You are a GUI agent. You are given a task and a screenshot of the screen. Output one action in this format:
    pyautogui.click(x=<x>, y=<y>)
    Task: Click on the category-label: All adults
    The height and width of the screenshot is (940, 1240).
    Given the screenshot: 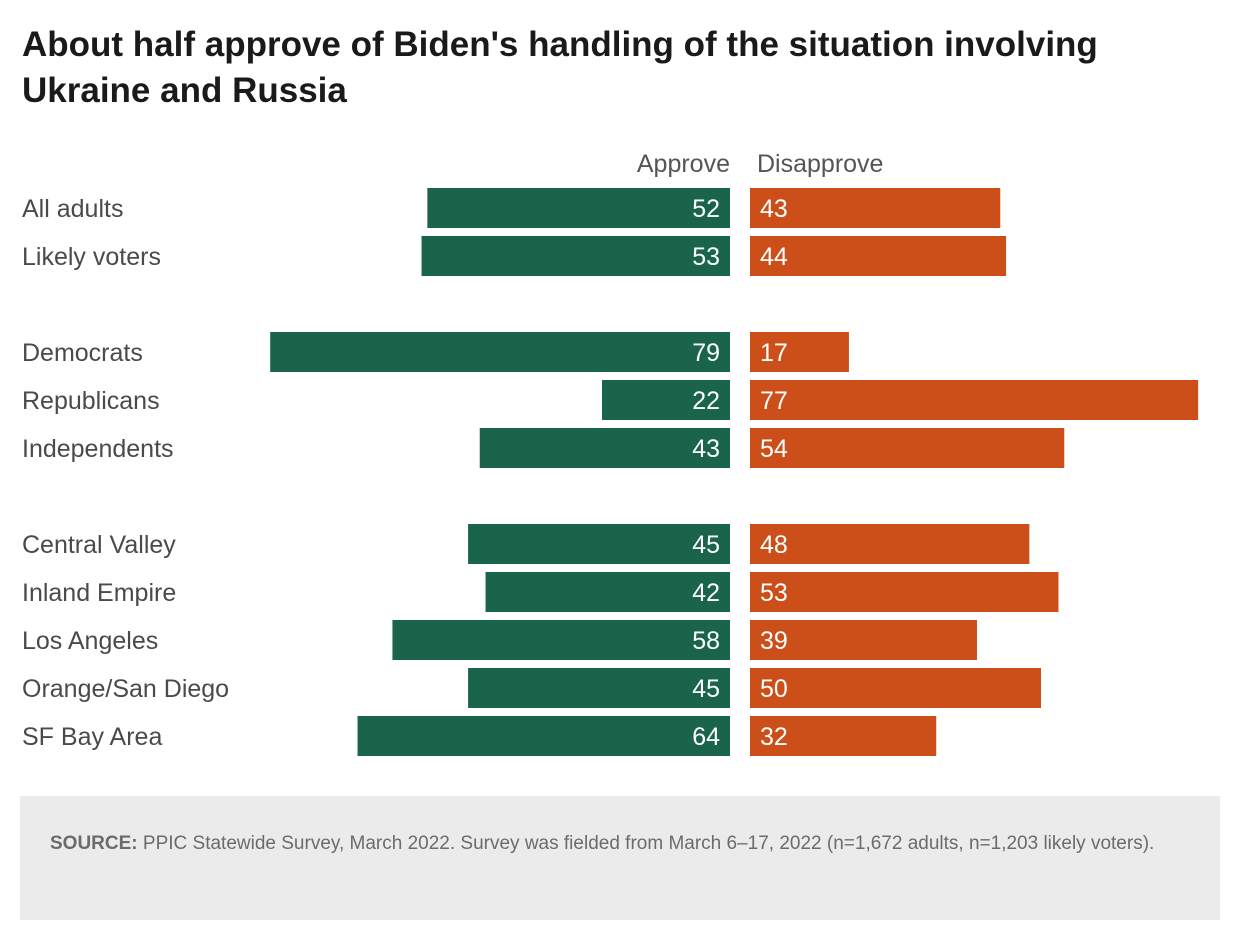 What is the action you would take?
    pyautogui.click(x=72, y=209)
    